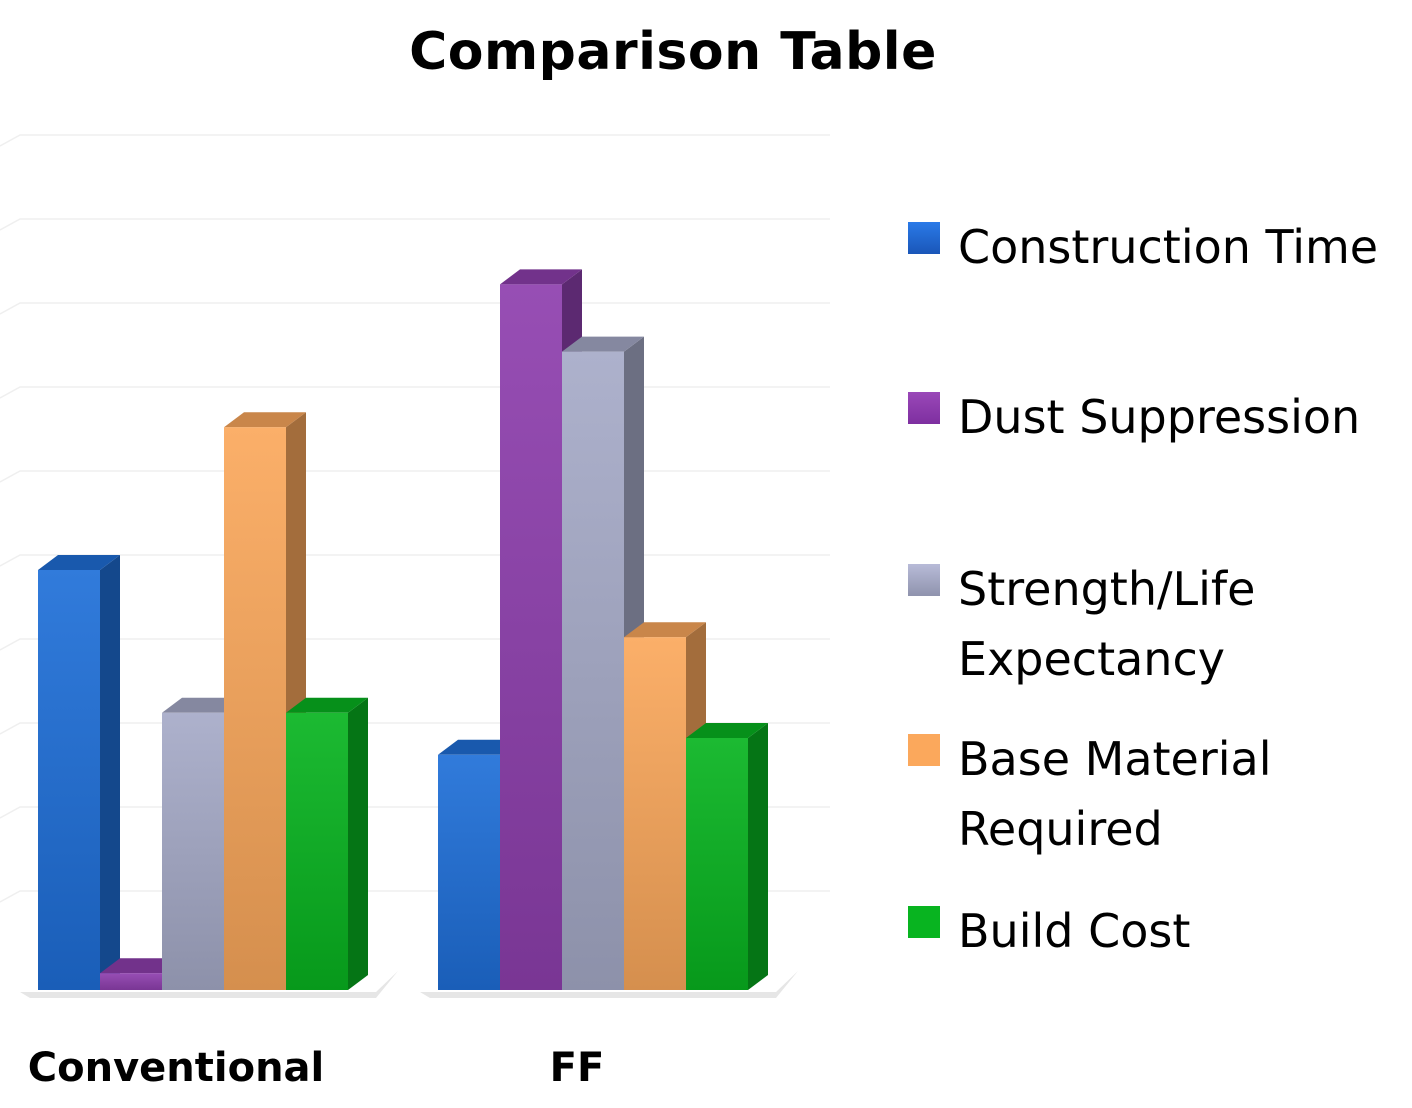 Image resolution: width=1412 pixels, height=1108 pixels. What do you see at coordinates (1107, 624) in the screenshot?
I see `legend-label: Strength/Life Expectancy` at bounding box center [1107, 624].